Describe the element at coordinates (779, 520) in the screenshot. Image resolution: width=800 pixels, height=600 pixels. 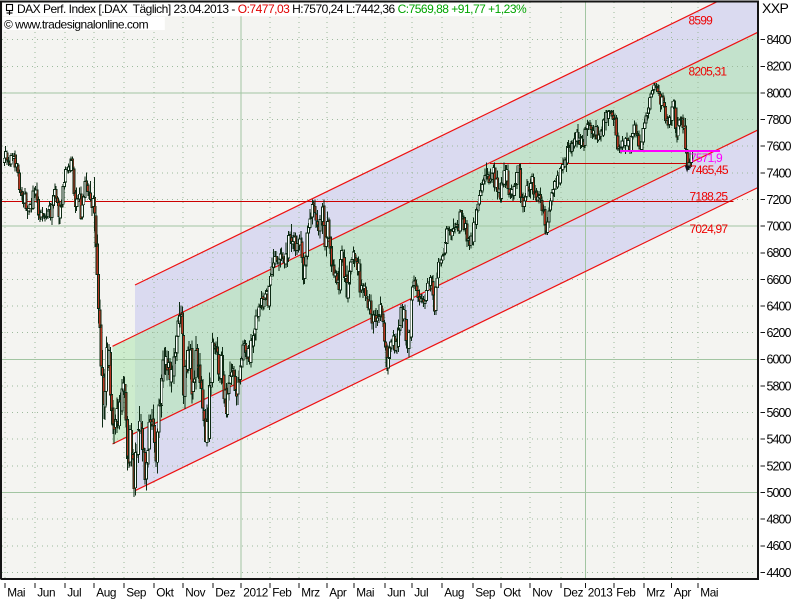
I see `svg-text: 4800` at that location.